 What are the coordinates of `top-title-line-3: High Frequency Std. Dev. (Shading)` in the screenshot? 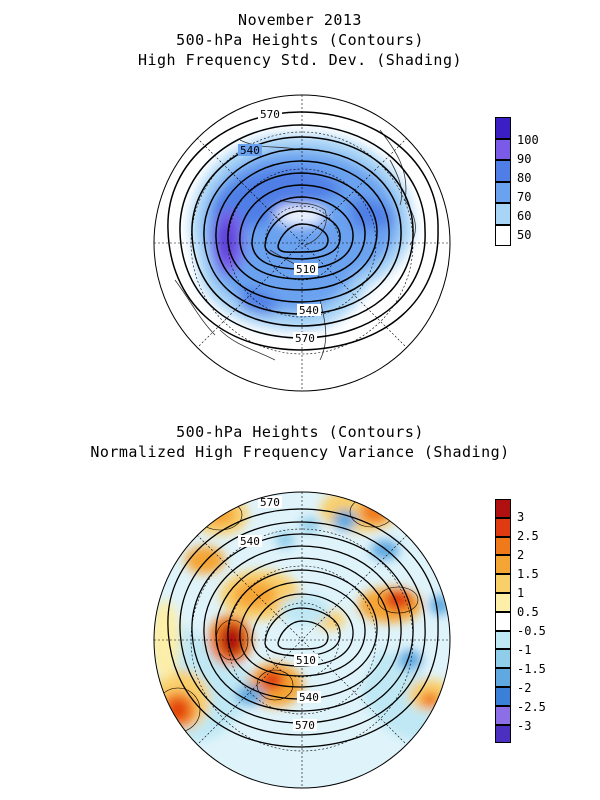 It's located at (300, 60).